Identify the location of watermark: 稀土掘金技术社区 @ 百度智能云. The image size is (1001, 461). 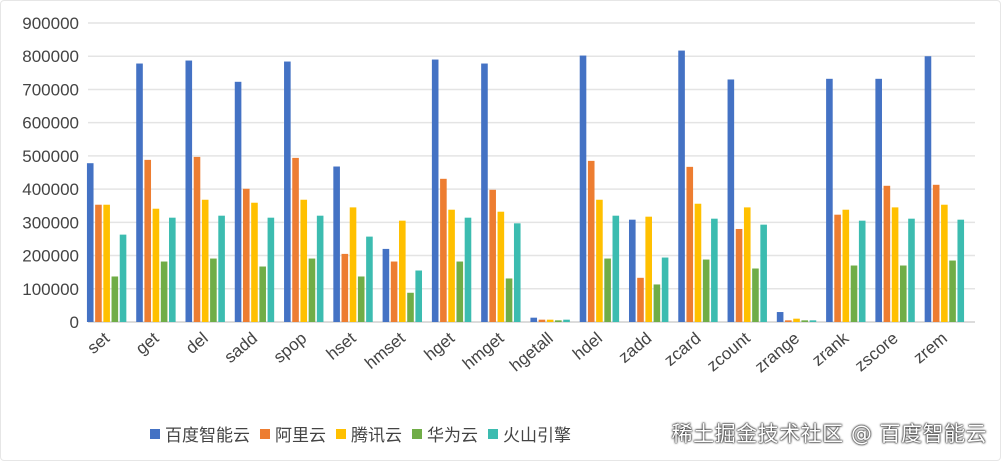
(829, 434).